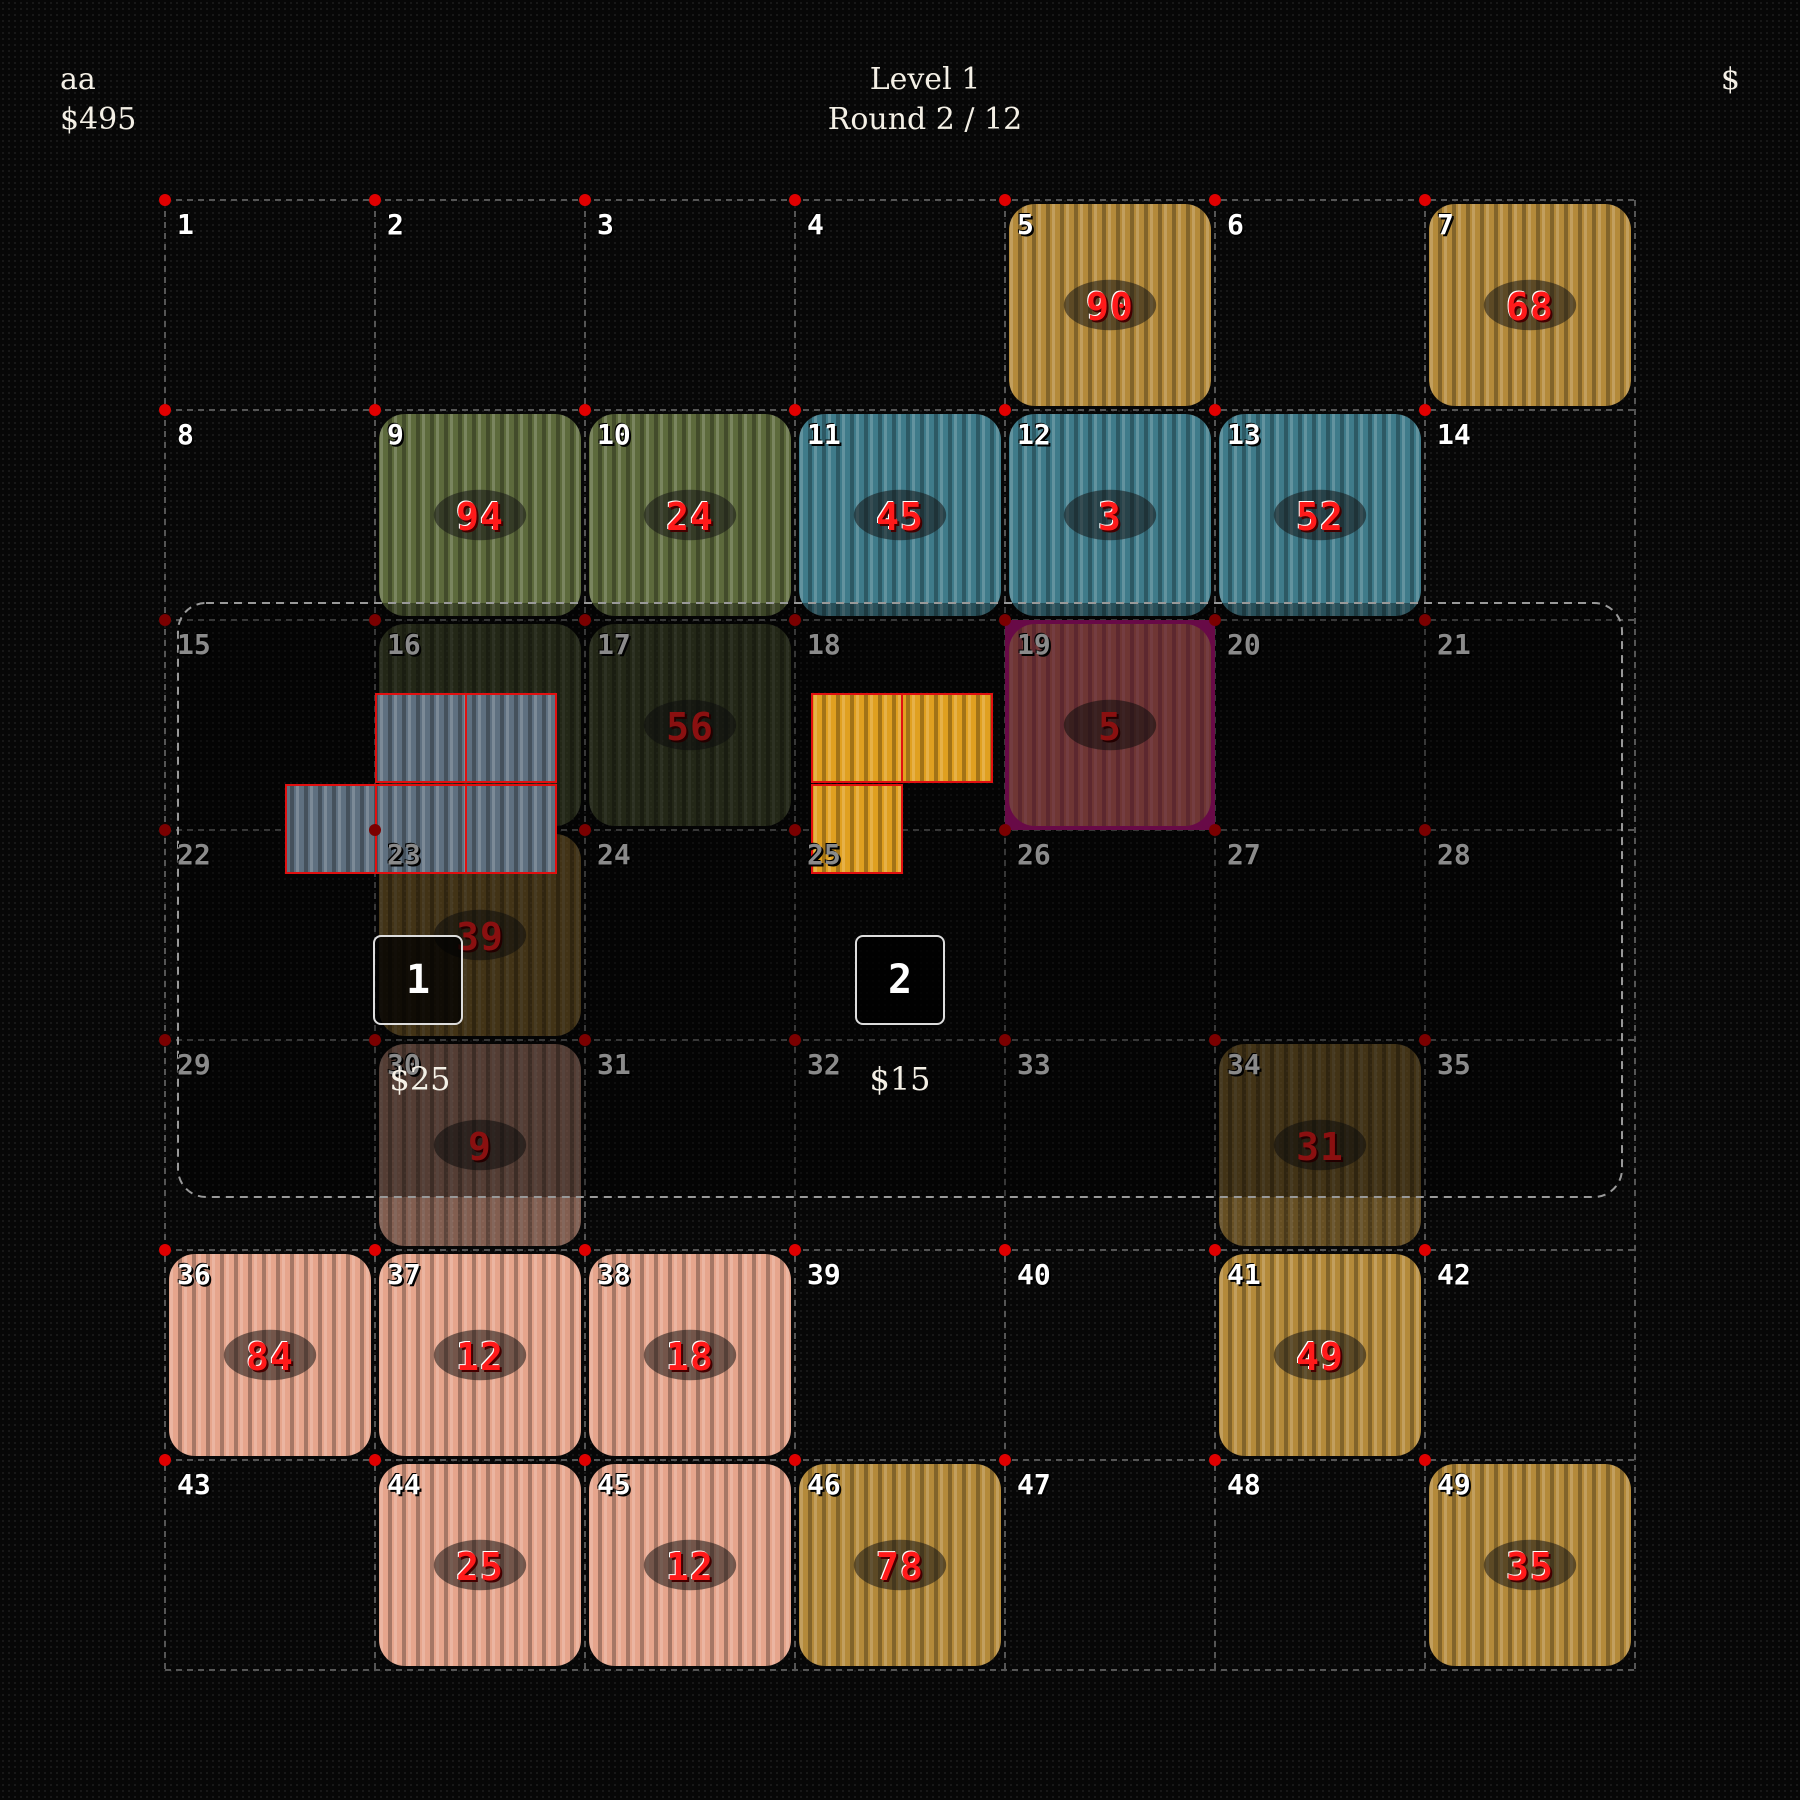  I want to click on worm-piece-green, so click(585, 620).